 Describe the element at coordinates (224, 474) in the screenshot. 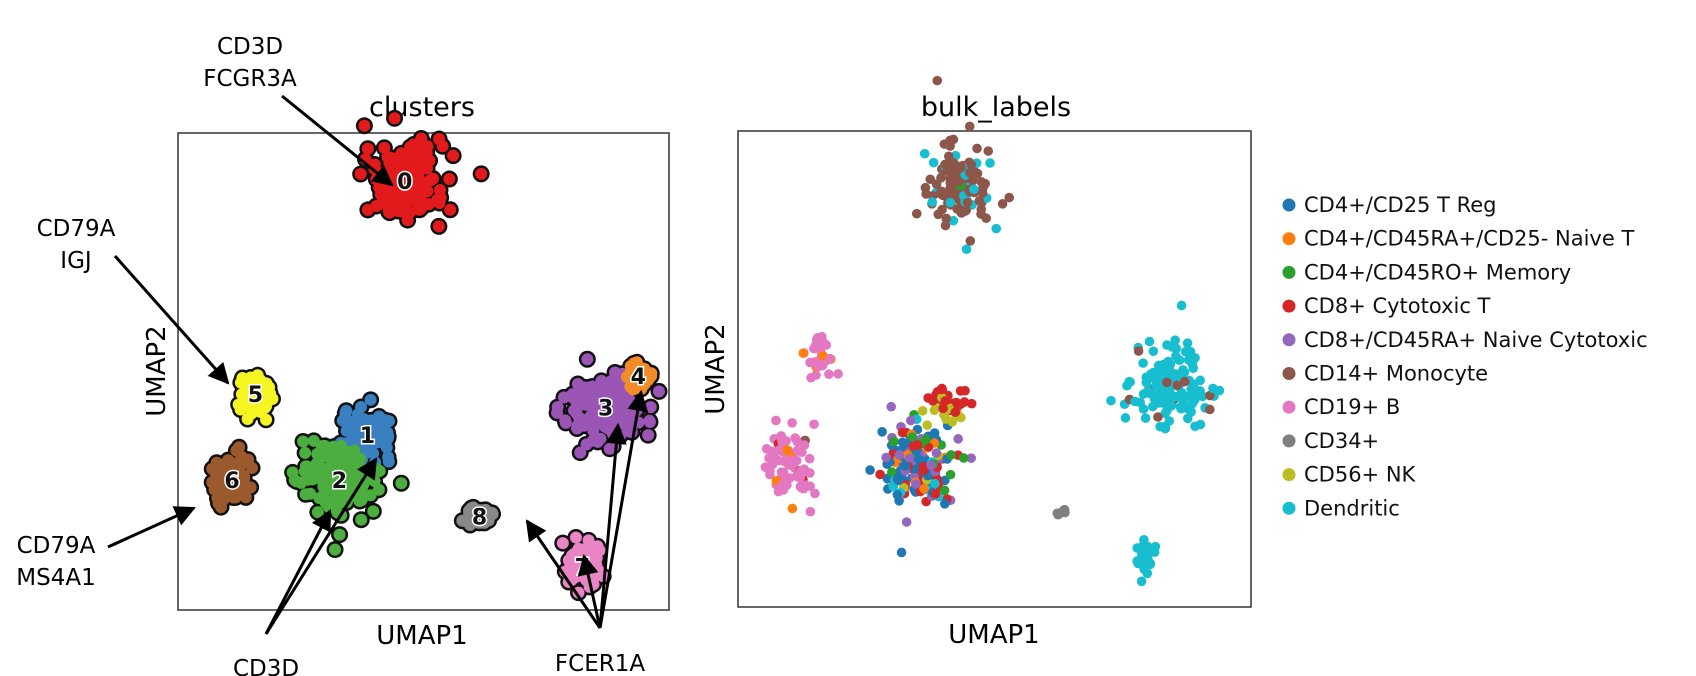

I see `cluster-6-point` at that location.